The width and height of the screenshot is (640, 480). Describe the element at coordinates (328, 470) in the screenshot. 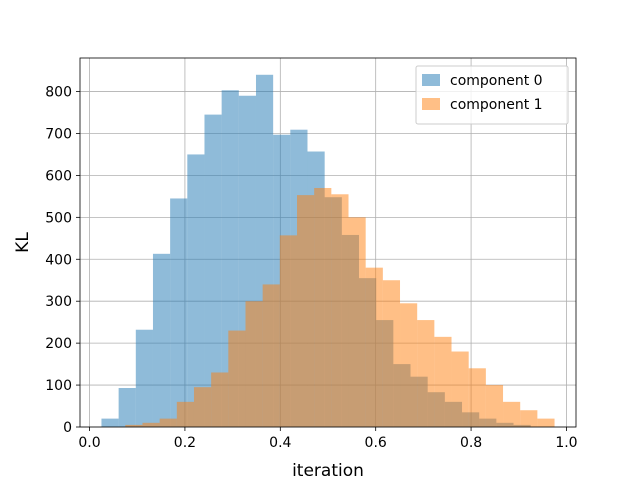

I see `x-axis-label: iteration` at that location.